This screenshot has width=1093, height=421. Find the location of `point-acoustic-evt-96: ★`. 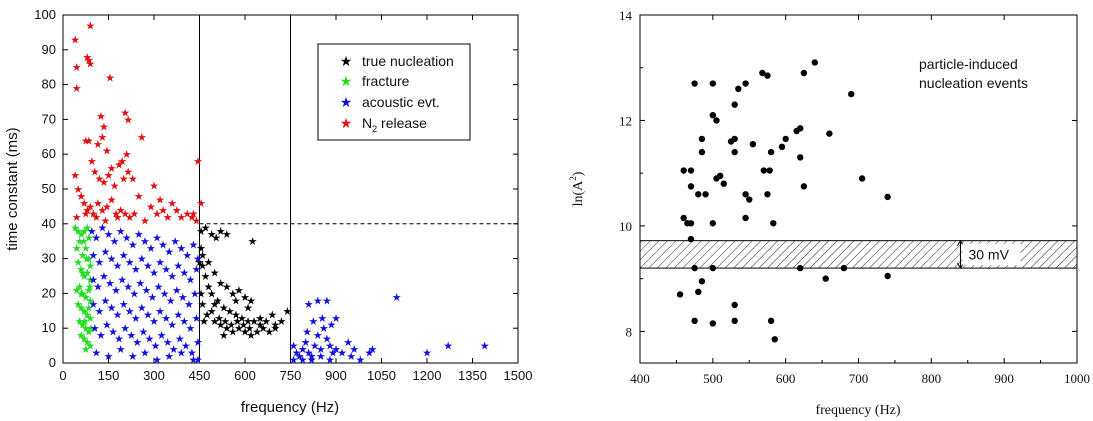

point-acoustic-evt-96: ★ is located at coordinates (157, 361).